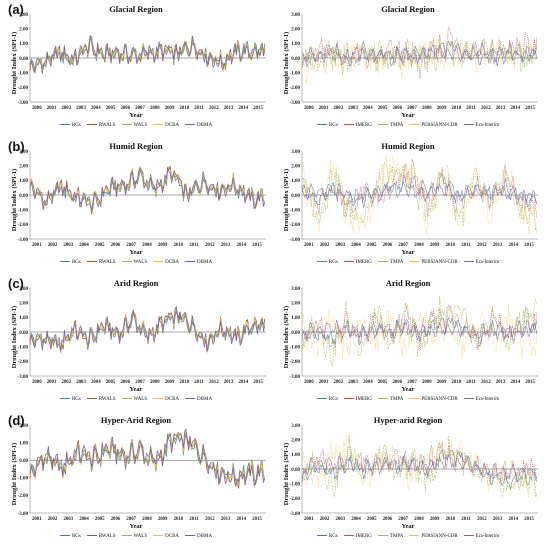 This screenshot has width=544, height=550. Describe the element at coordinates (356, 245) in the screenshot. I see `x-tick-label: 2004` at that location.